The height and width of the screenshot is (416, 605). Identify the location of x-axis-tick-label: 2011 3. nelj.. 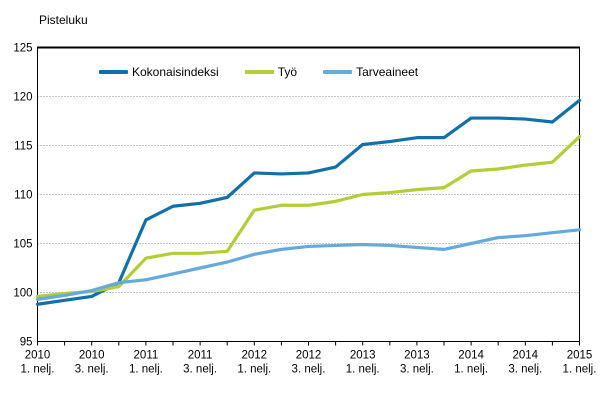
(200, 363).